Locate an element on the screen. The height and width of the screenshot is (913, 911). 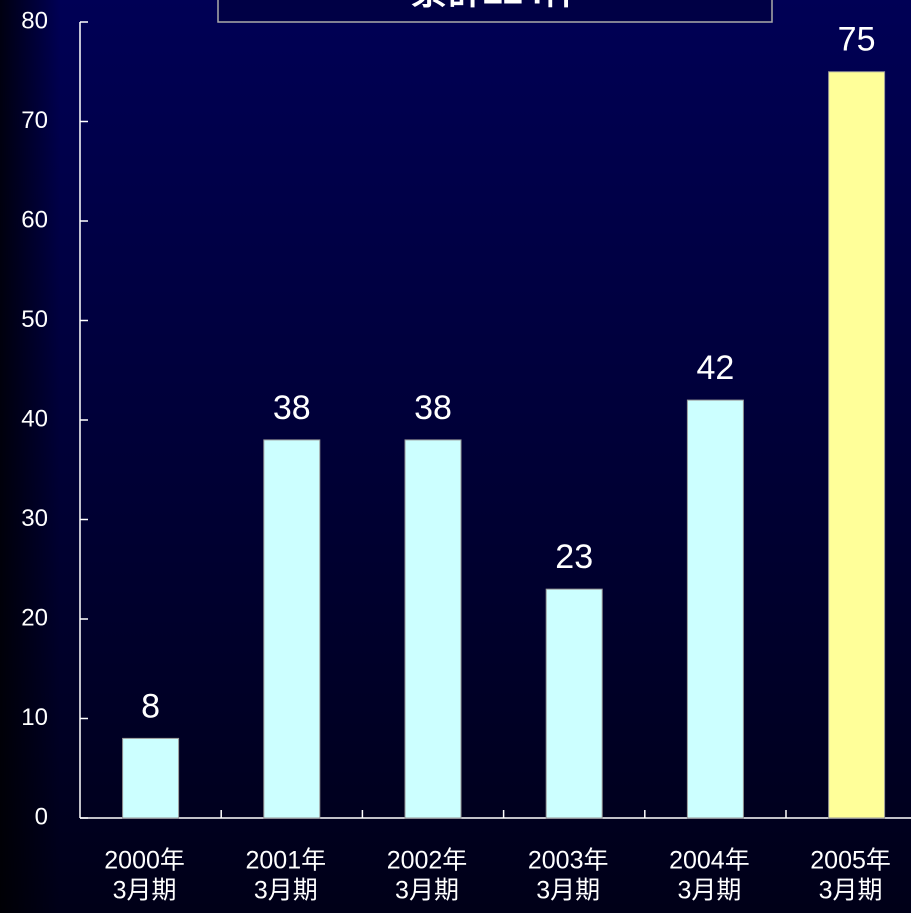
background-edge is located at coordinates (30, 456).